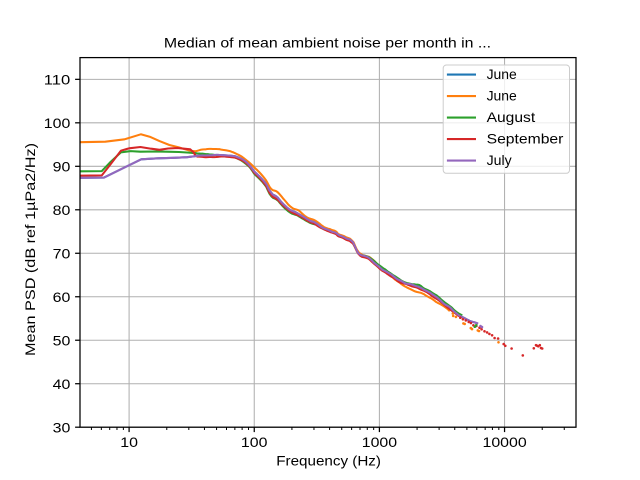 This screenshot has width=640, height=480. Describe the element at coordinates (62, 297) in the screenshot. I see `svg-text: 60` at that location.